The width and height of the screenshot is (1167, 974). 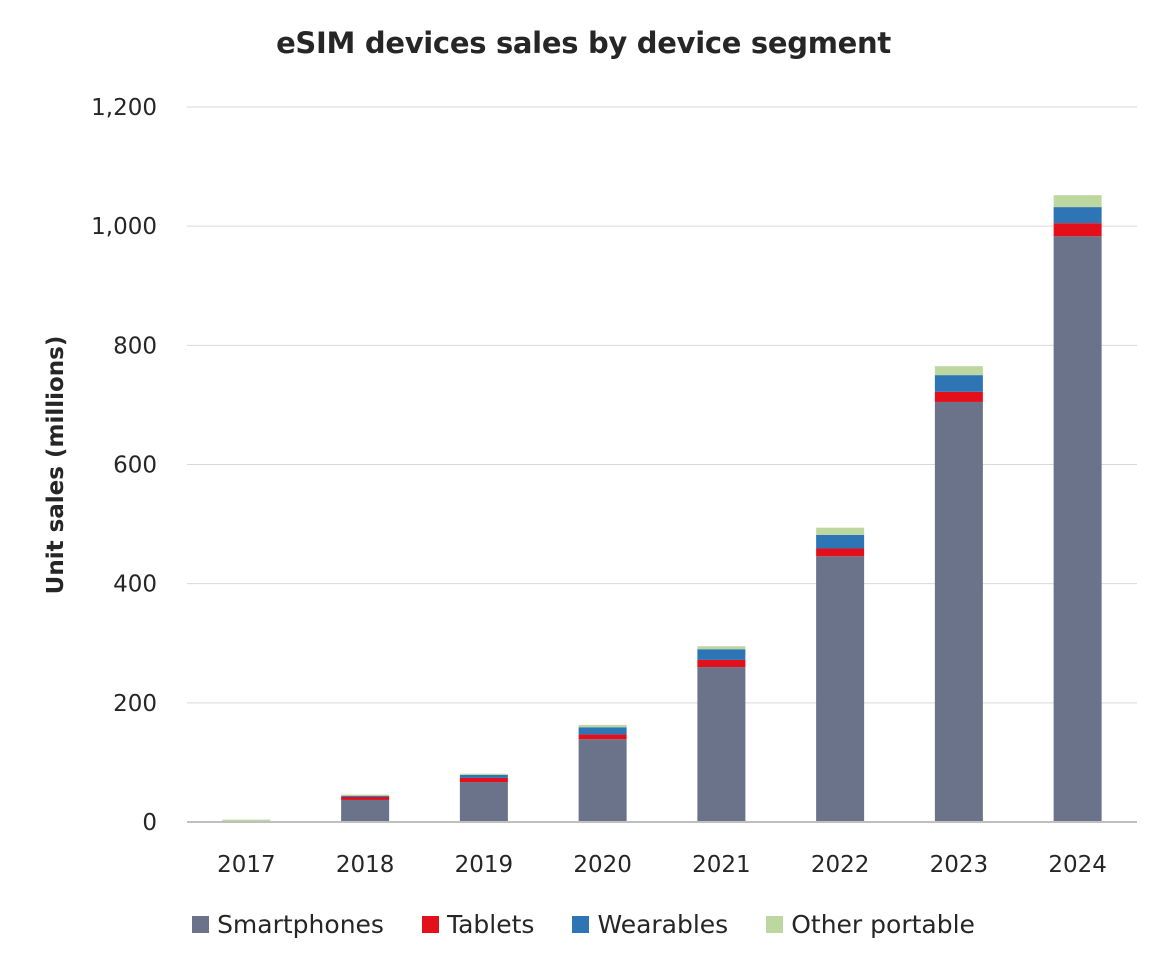 What do you see at coordinates (883, 924) in the screenshot?
I see `legend-label: Other portable` at bounding box center [883, 924].